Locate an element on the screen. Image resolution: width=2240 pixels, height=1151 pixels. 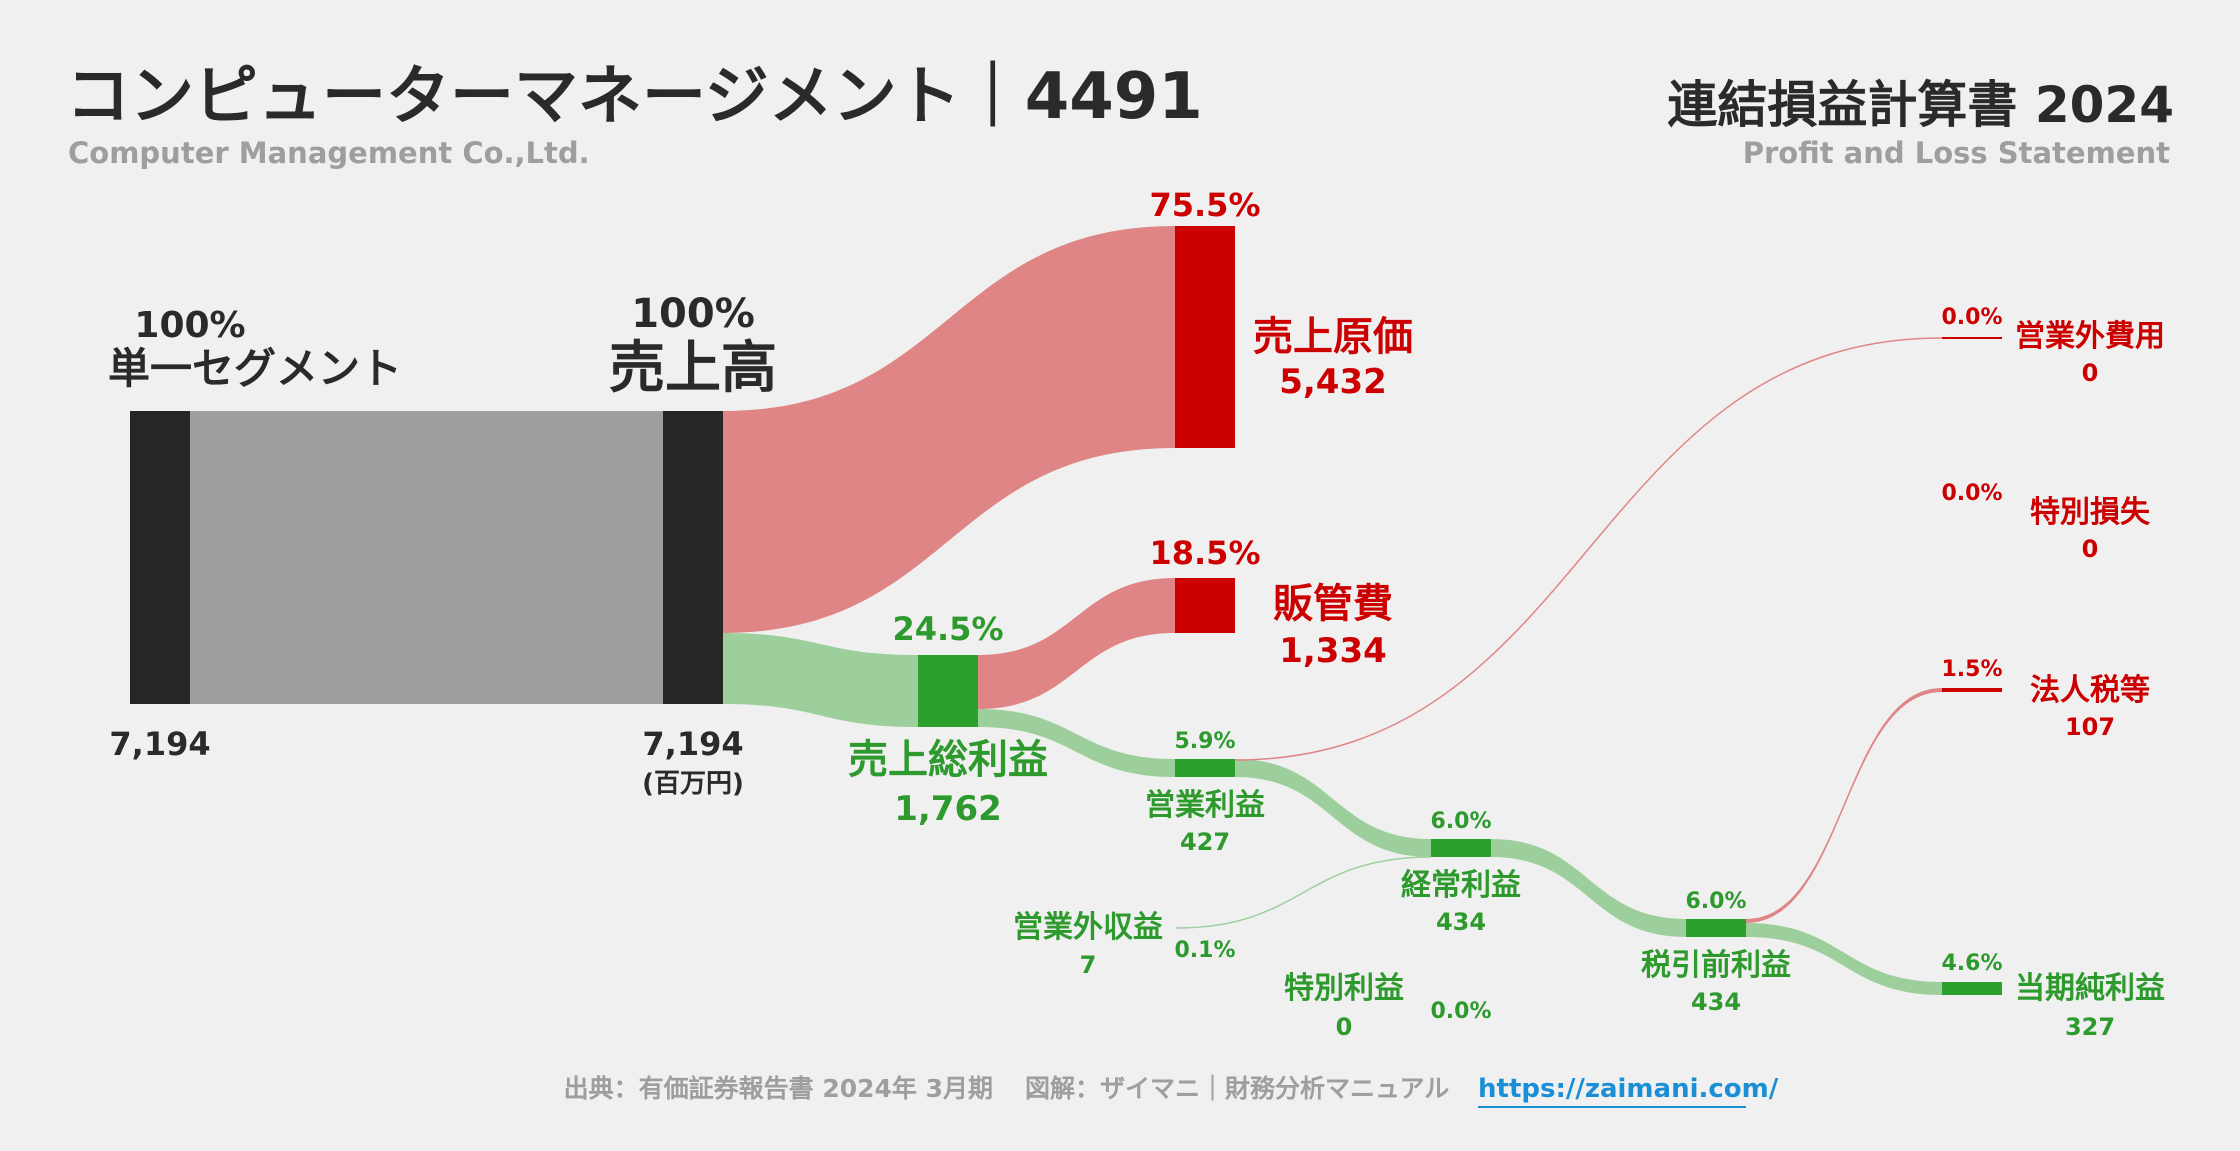
nonop-expense-pct: 0.0% is located at coordinates (1971, 317).